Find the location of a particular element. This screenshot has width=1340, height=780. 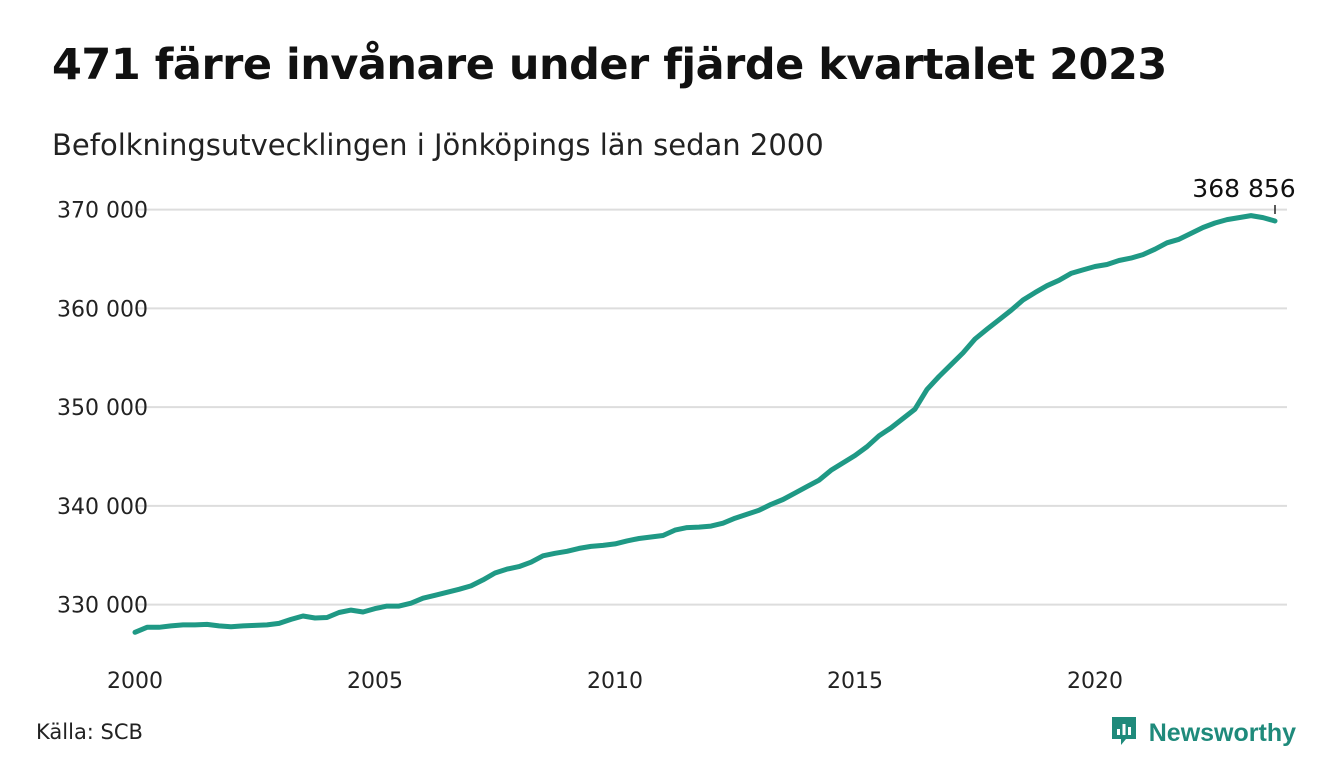

last-value-label: 368 856 is located at coordinates (1243, 188).